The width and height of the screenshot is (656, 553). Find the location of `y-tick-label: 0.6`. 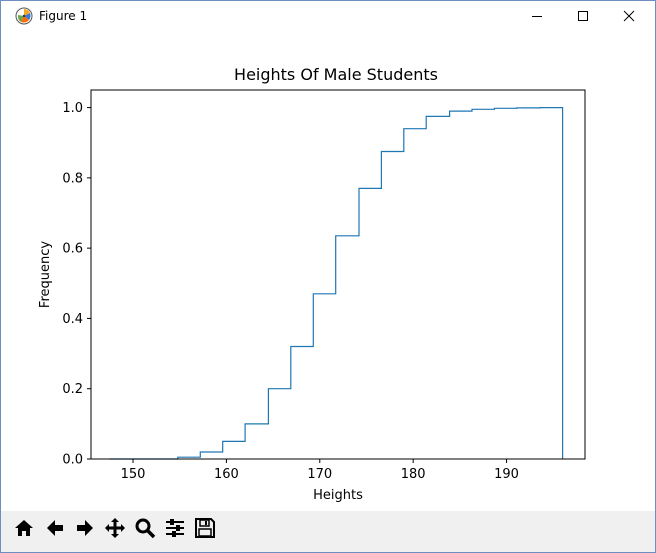

y-tick-label: 0.6 is located at coordinates (72, 249).